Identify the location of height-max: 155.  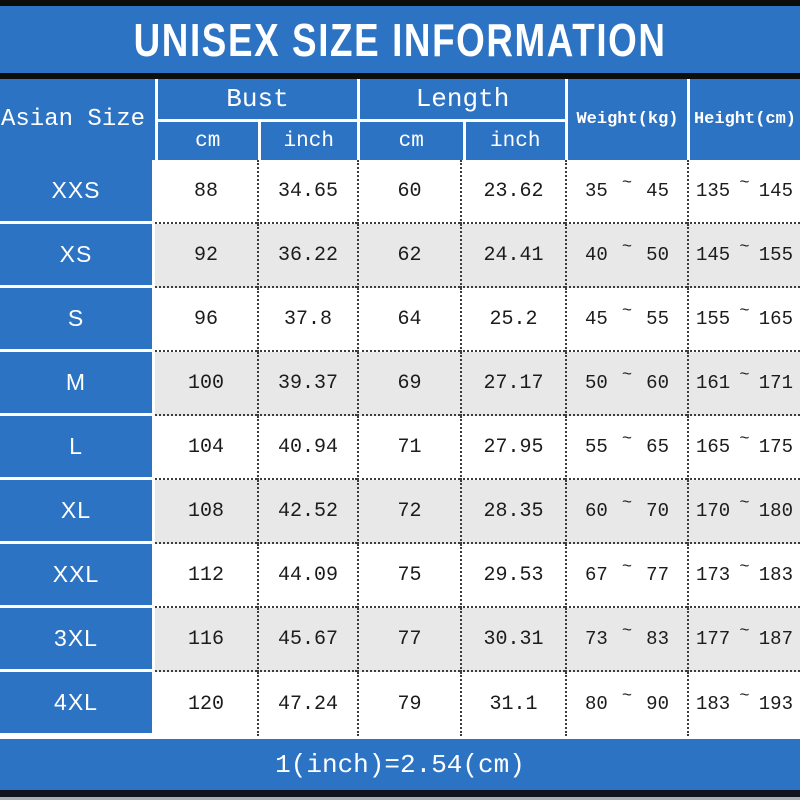
(775, 255).